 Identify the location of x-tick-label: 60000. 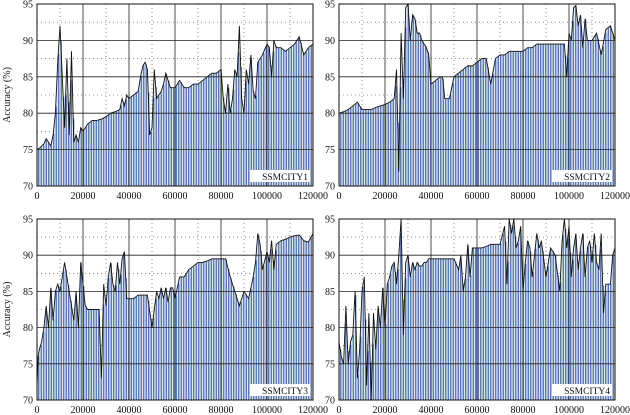
(477, 410).